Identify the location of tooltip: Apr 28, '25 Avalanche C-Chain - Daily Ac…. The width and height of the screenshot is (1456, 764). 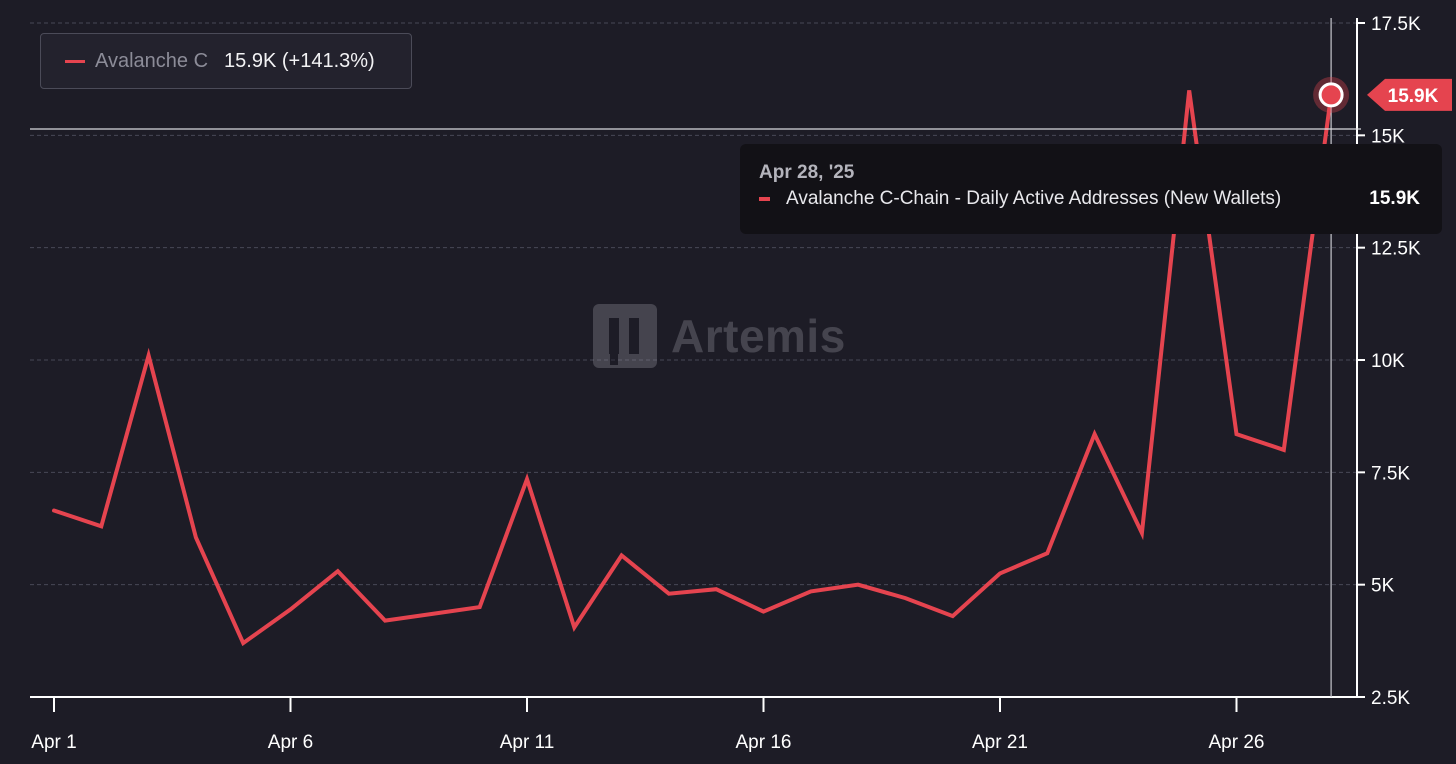
(1091, 189).